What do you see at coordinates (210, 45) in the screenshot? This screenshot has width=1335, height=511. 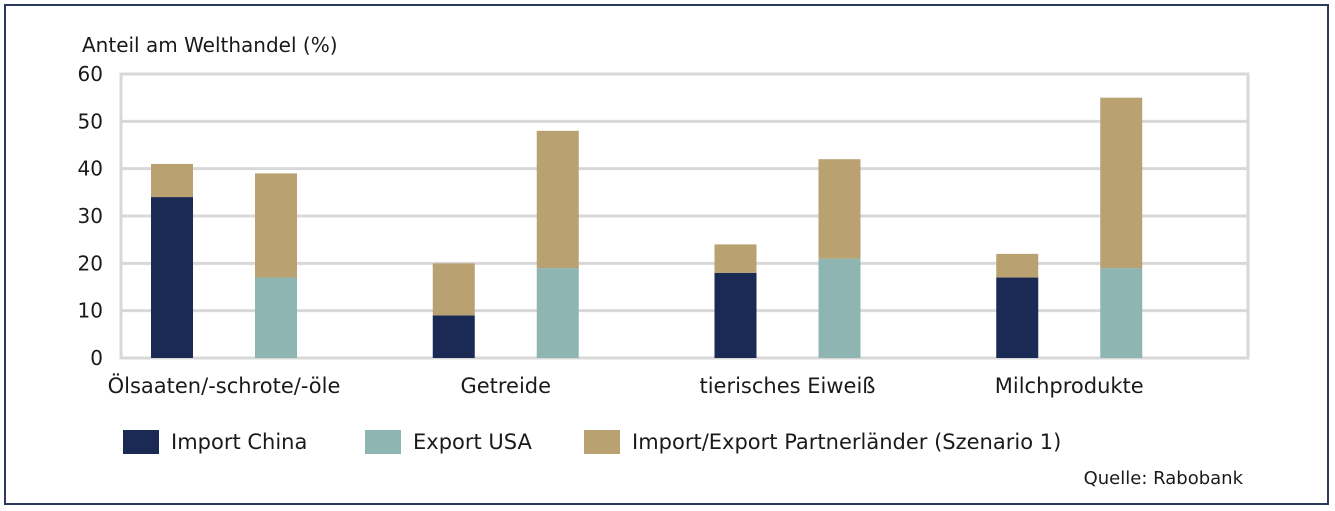 I see `y-axis-label: Anteil am Welthandel (%)` at bounding box center [210, 45].